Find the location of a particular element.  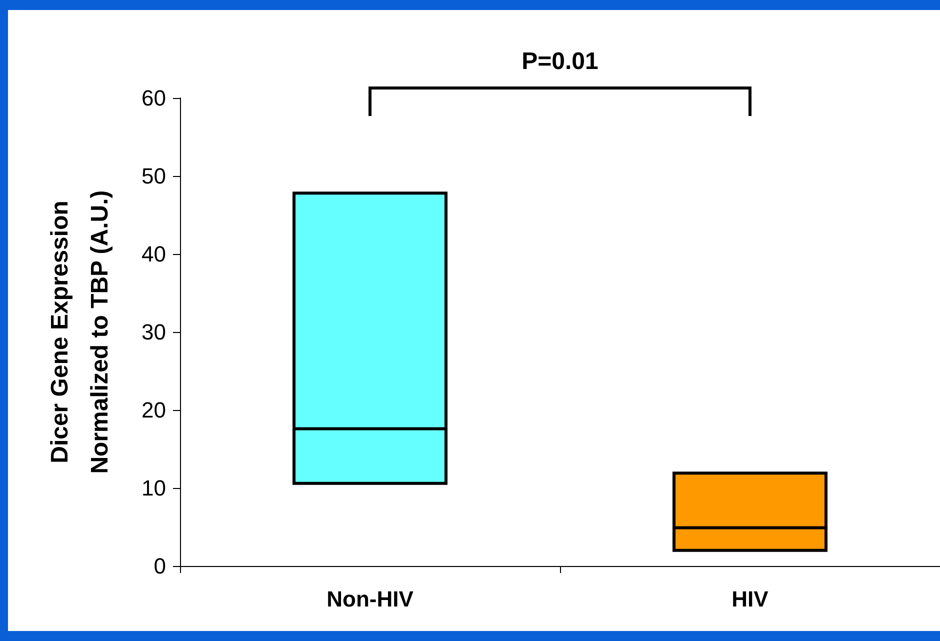

x-tick-label: Non-HIV is located at coordinates (370, 599).